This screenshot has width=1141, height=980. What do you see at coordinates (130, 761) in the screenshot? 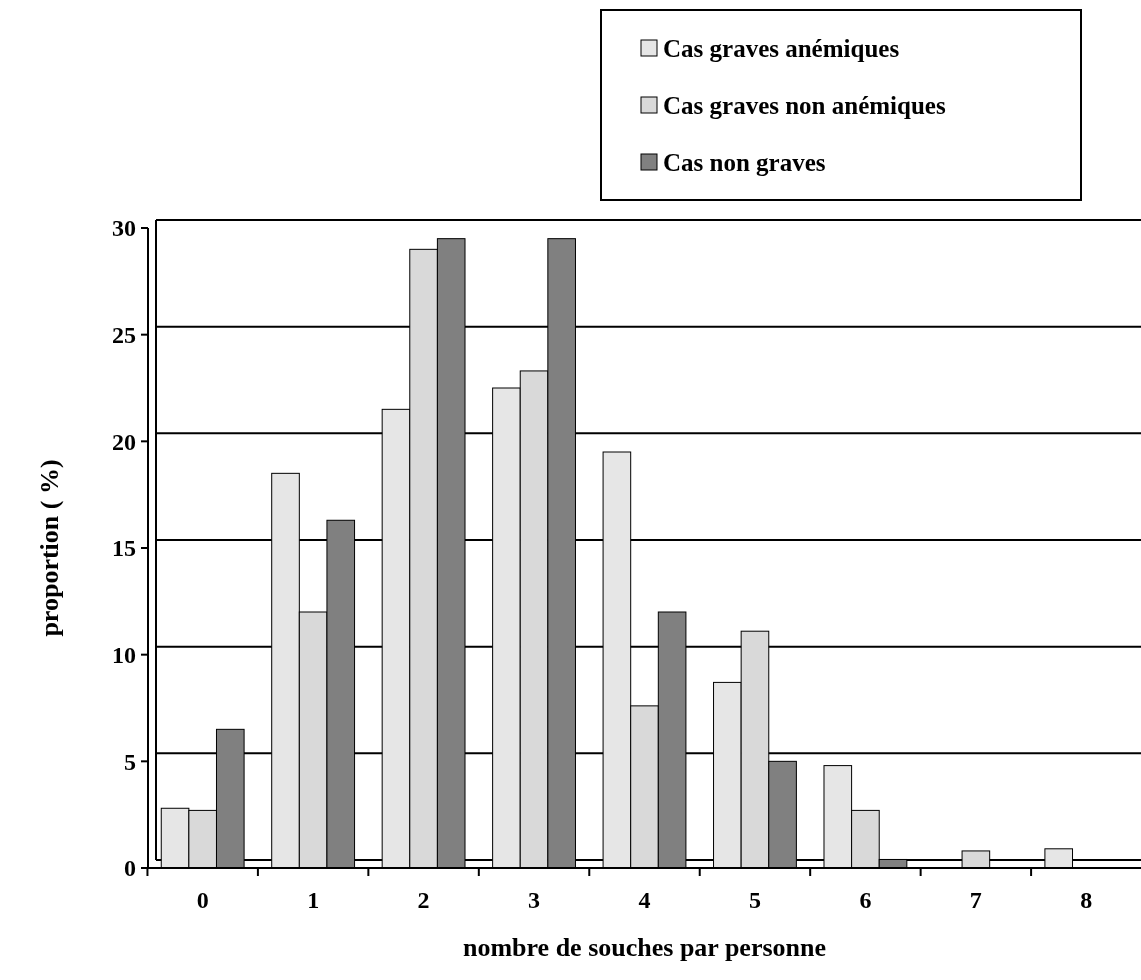
I see `y-tick-label: 5` at bounding box center [130, 761].